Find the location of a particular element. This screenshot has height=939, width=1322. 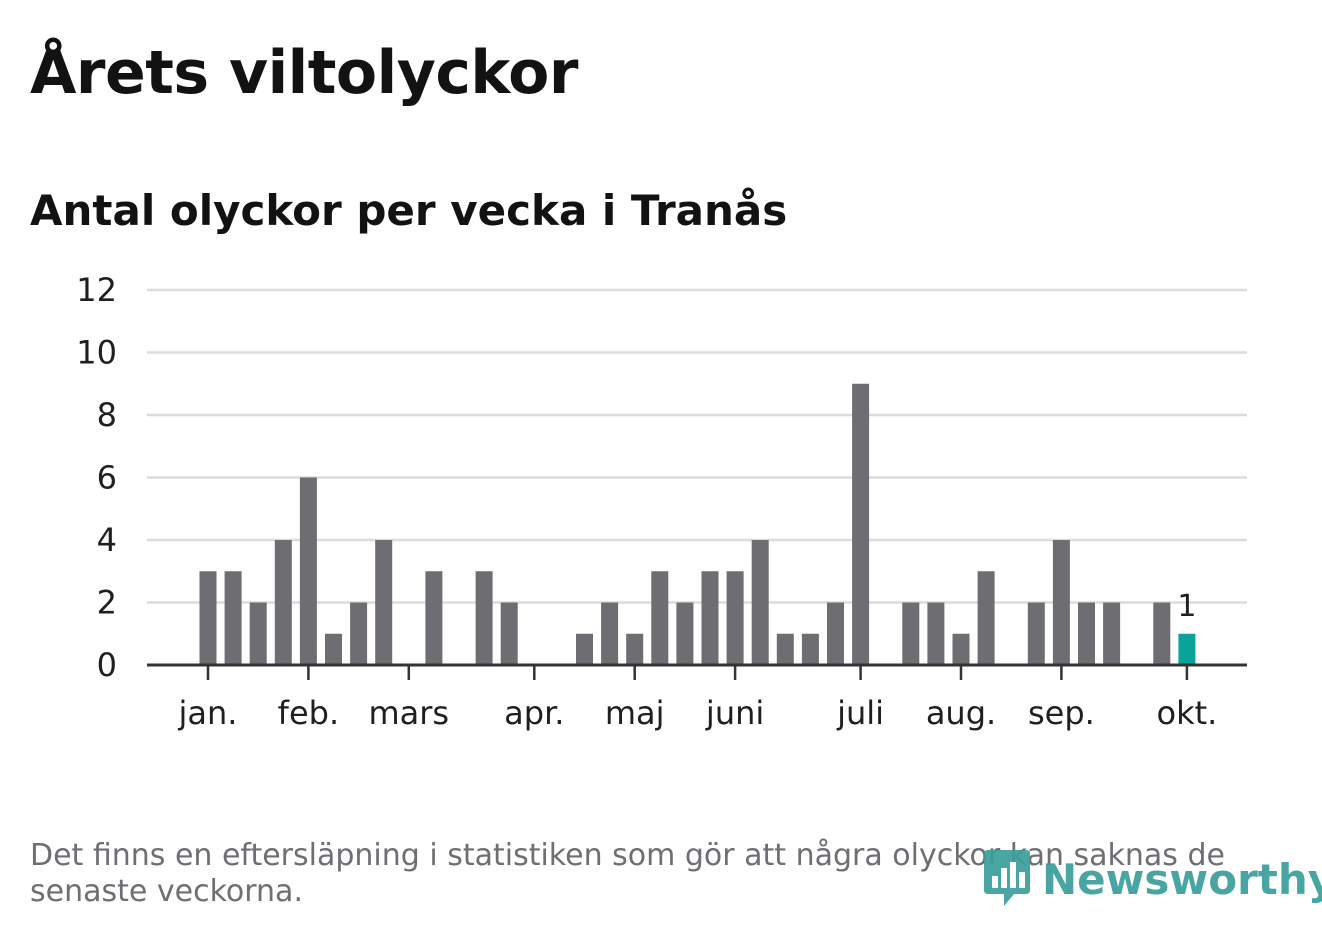

chart-subtitle: Antal olyckor per vecka i Tranås is located at coordinates (409, 210).